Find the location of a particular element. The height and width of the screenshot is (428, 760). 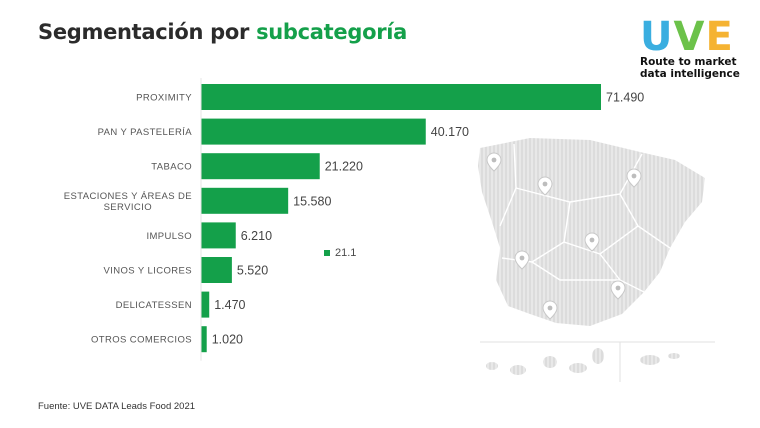

chart-legend: 21.1 is located at coordinates (340, 253).